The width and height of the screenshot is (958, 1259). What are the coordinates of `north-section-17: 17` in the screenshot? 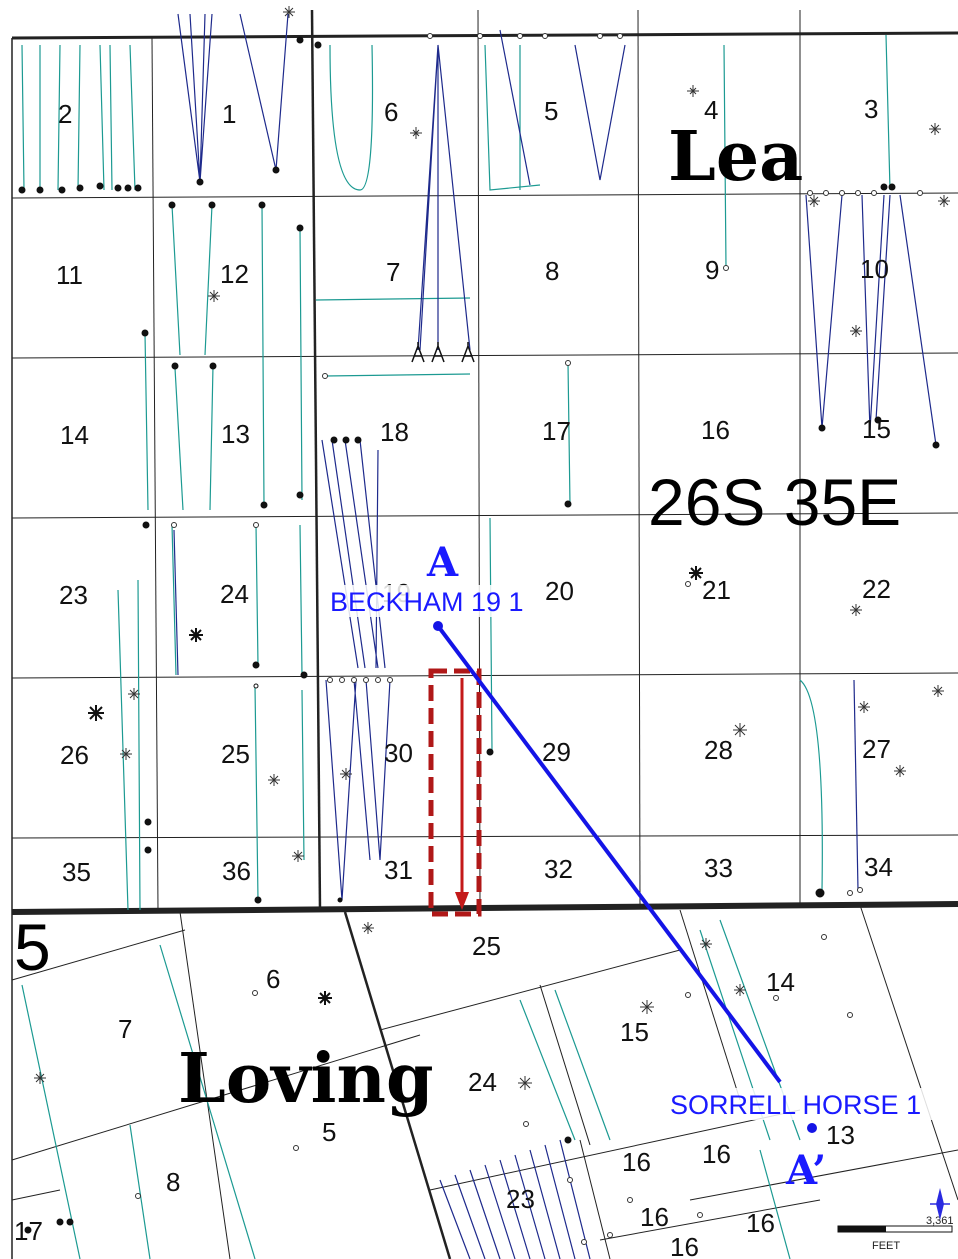 It's located at (556, 431).